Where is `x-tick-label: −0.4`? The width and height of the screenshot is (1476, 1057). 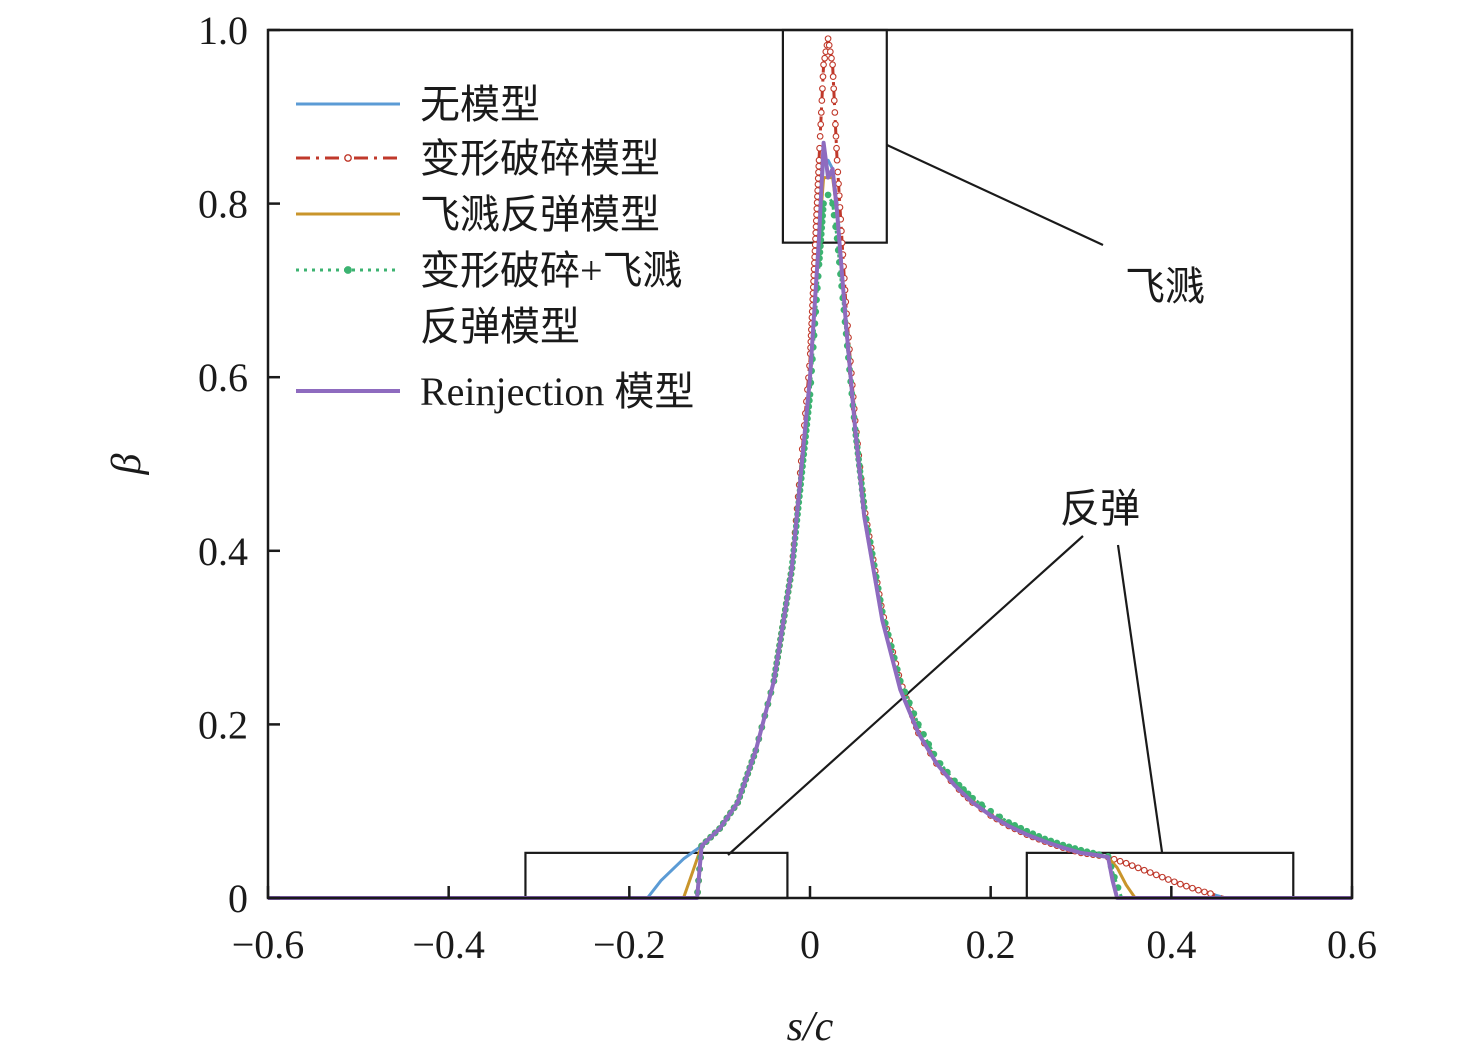
x-tick-label: −0.4 is located at coordinates (448, 944).